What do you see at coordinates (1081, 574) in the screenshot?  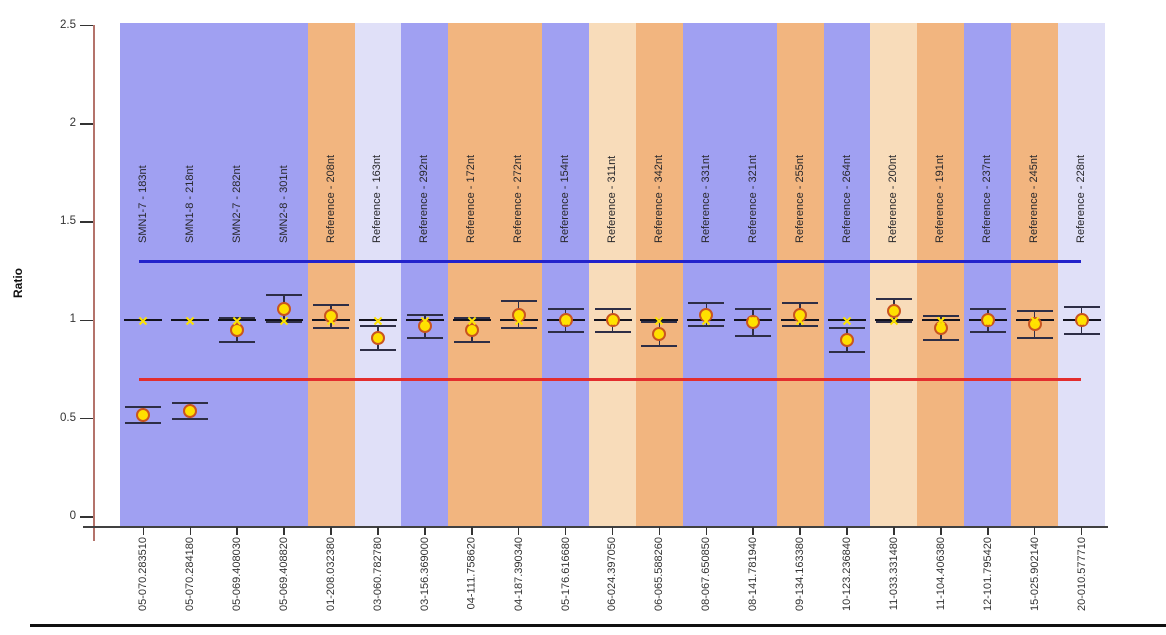 I see `x-tick-label: 20-010.577710` at bounding box center [1081, 574].